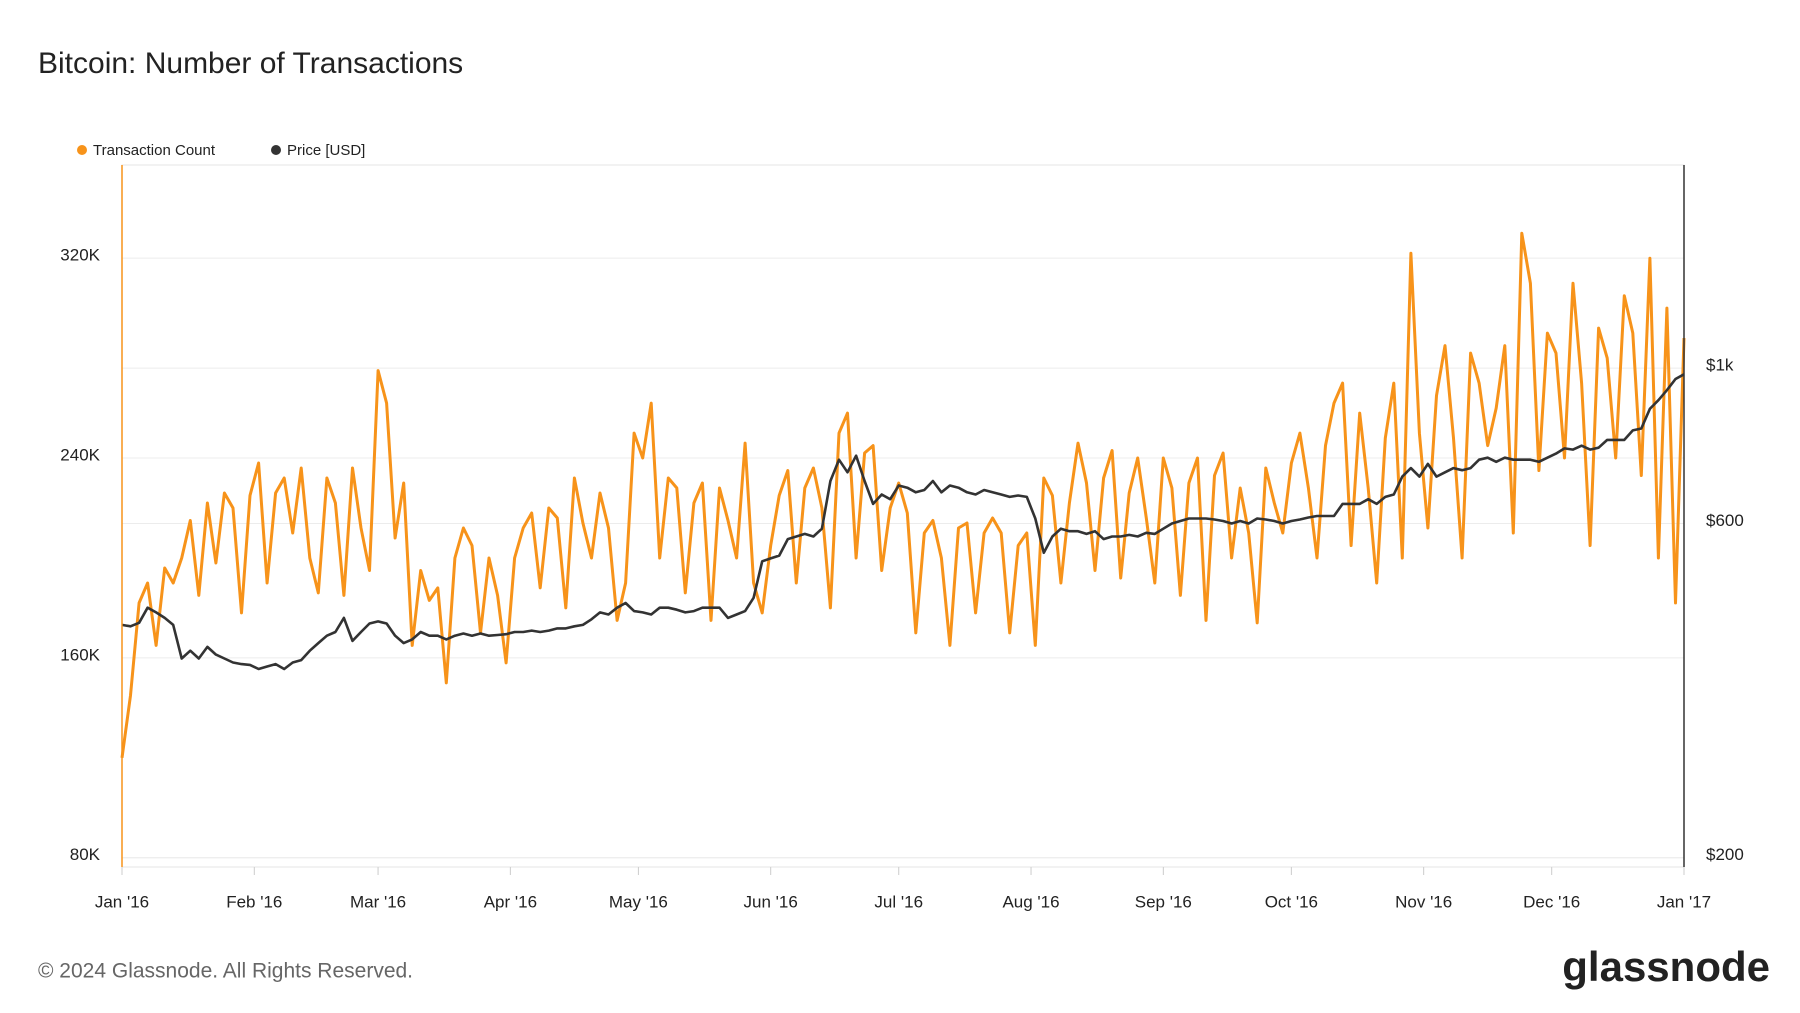 The height and width of the screenshot is (1013, 1800). Describe the element at coordinates (638, 901) in the screenshot. I see `x-tick-label: May '16` at that location.